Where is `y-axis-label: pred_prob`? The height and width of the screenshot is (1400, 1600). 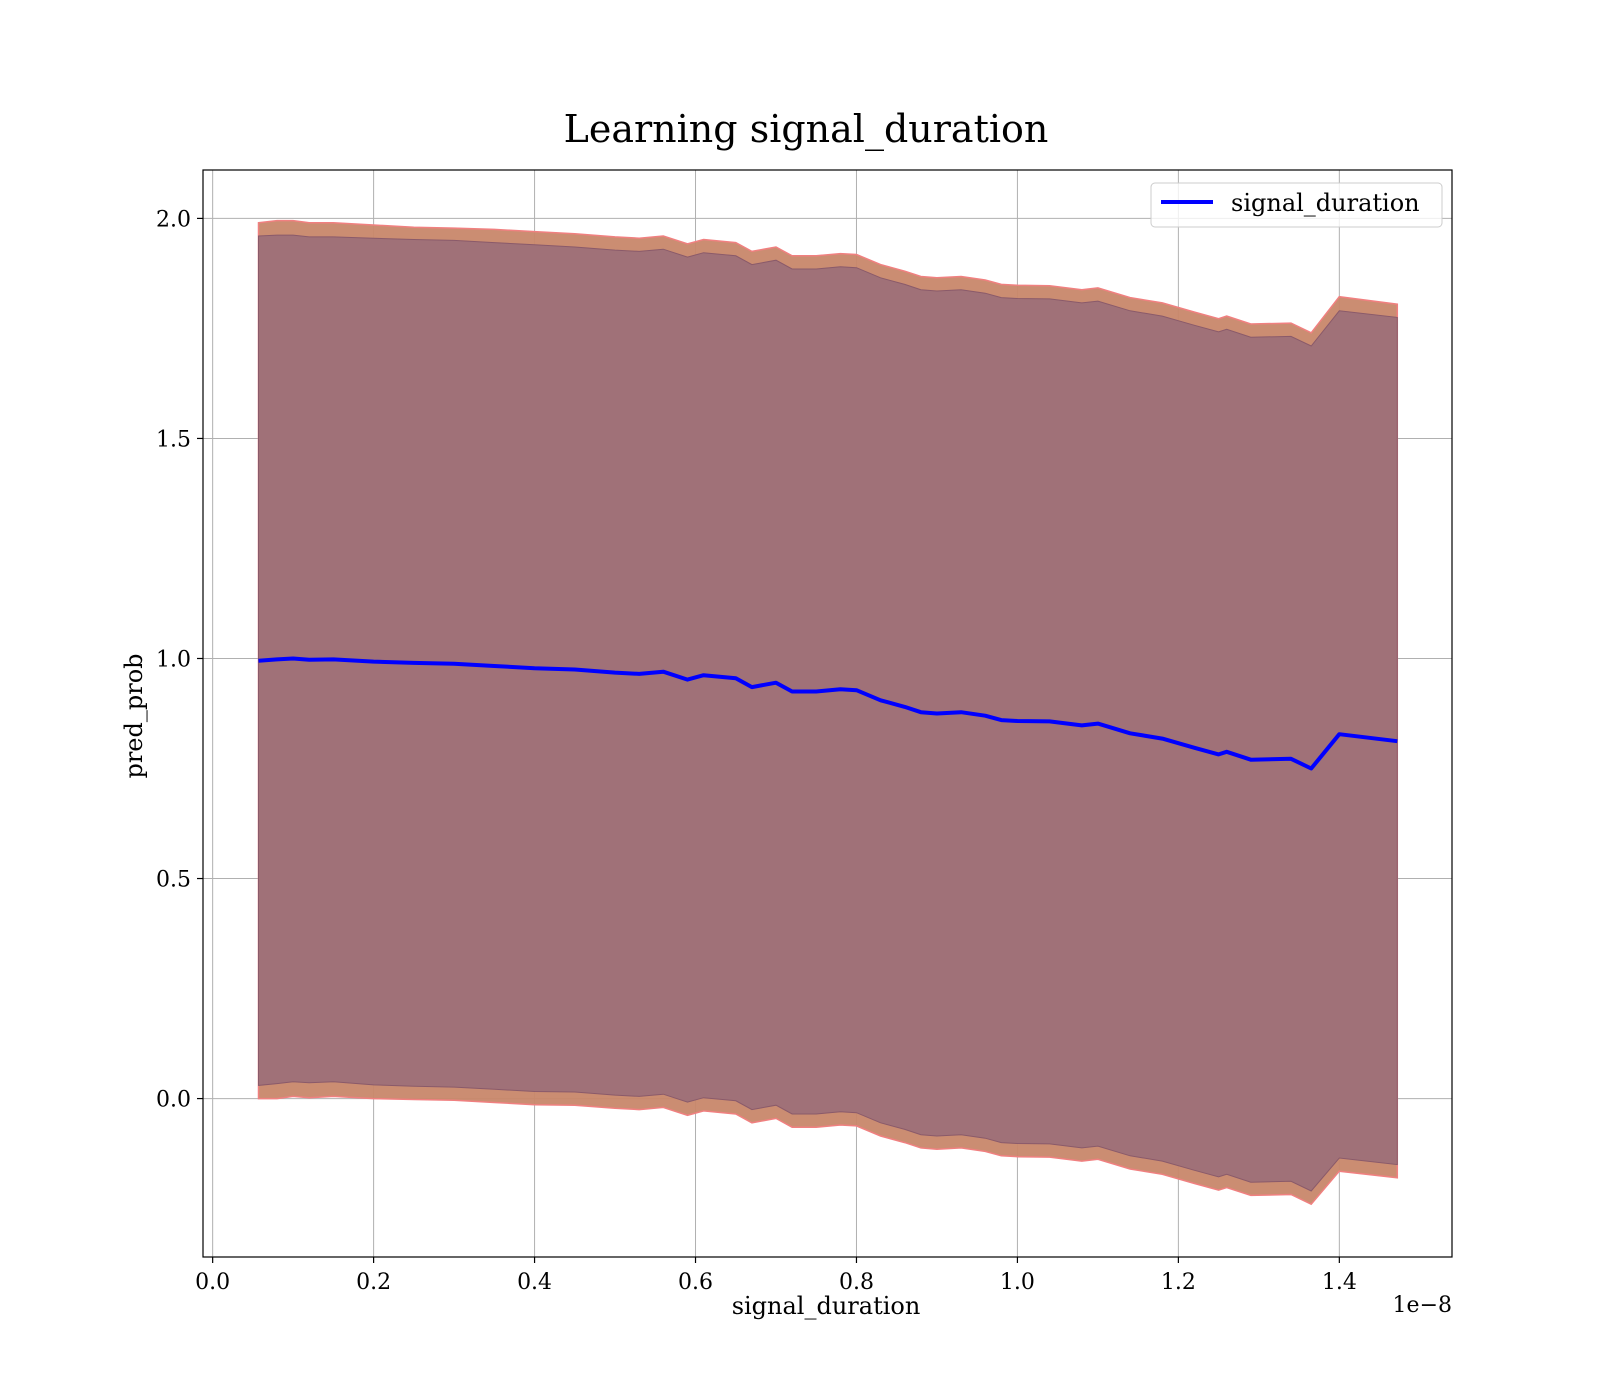
y-axis-label: pred_prob is located at coordinates (134, 715).